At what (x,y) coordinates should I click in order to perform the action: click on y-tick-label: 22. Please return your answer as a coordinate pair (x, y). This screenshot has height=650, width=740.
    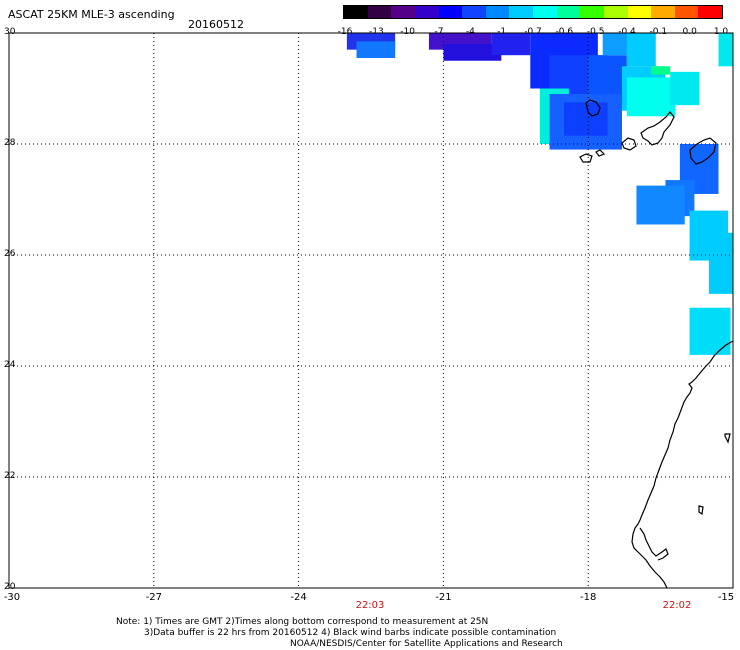
    Looking at the image, I should click on (10, 476).